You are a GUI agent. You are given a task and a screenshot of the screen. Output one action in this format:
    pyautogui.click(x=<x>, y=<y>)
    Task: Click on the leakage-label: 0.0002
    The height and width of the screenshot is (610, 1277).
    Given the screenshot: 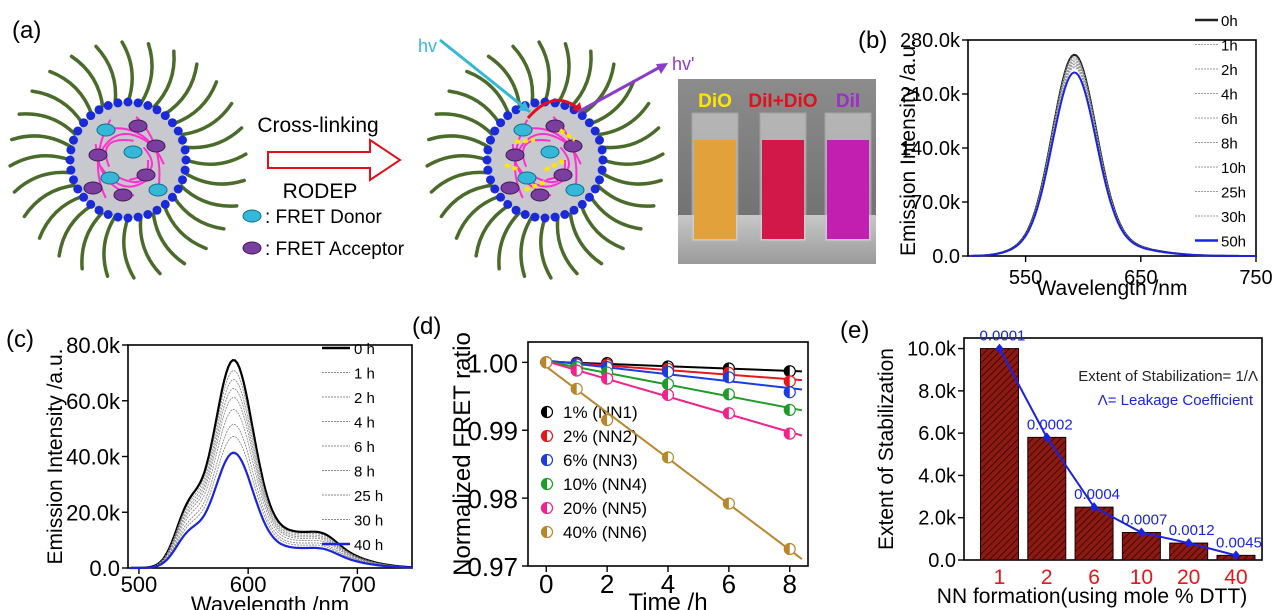 What is the action you would take?
    pyautogui.click(x=1050, y=424)
    